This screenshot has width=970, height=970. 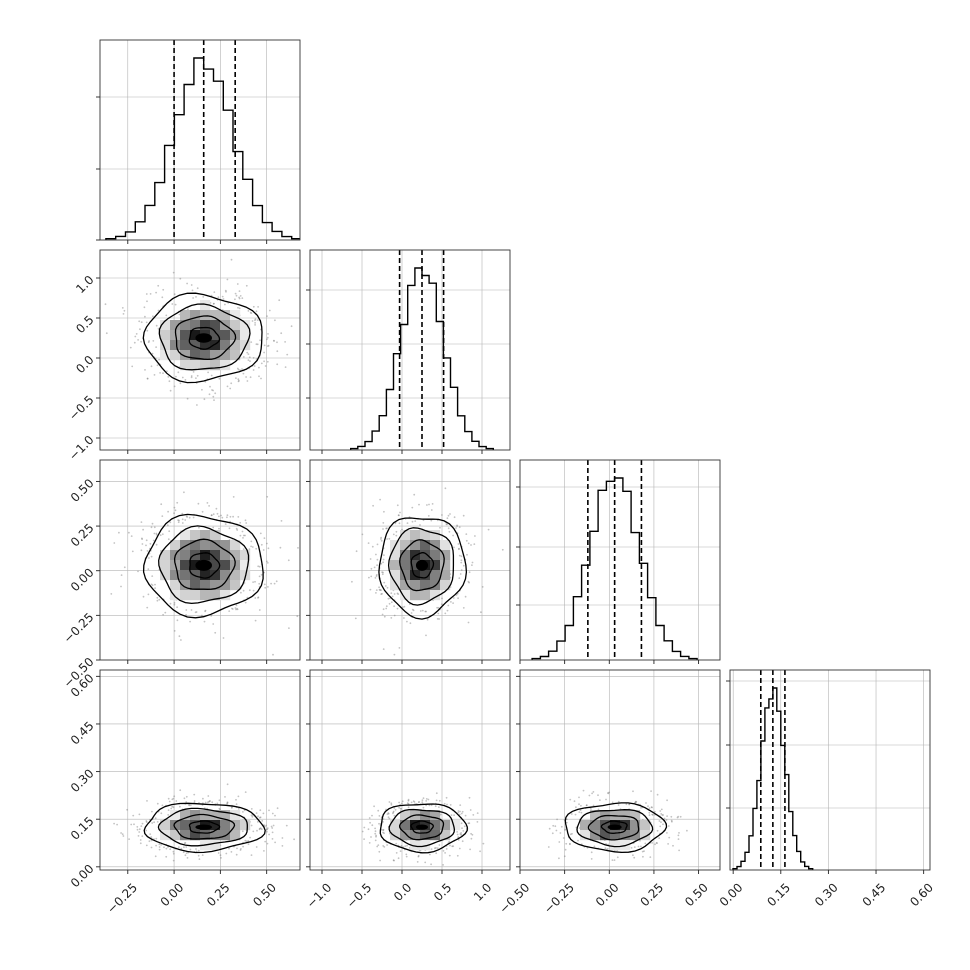 What do you see at coordinates (172, 894) in the screenshot?
I see `x-tick-label: 0.00` at bounding box center [172, 894].